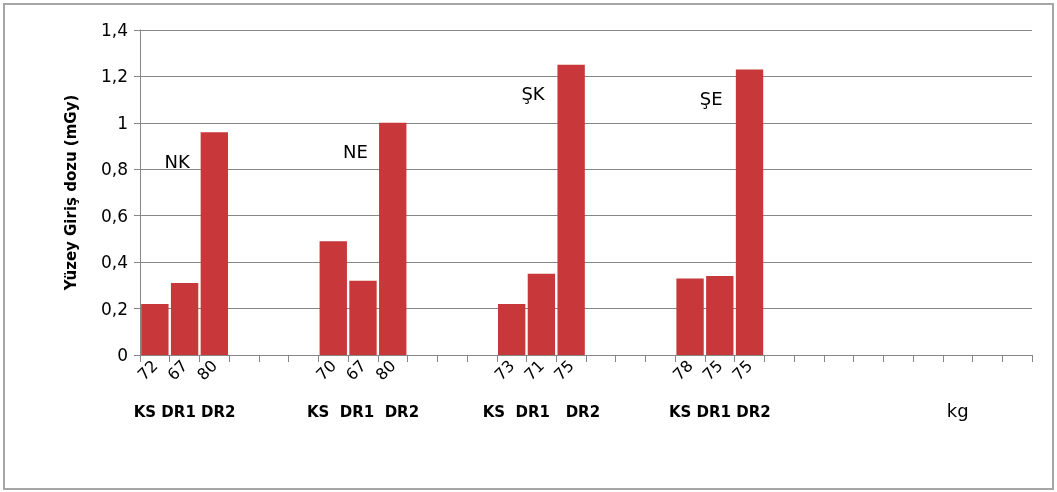 This screenshot has height=492, width=1057. Describe the element at coordinates (122, 122) in the screenshot. I see `y-tick-label: 1` at that location.